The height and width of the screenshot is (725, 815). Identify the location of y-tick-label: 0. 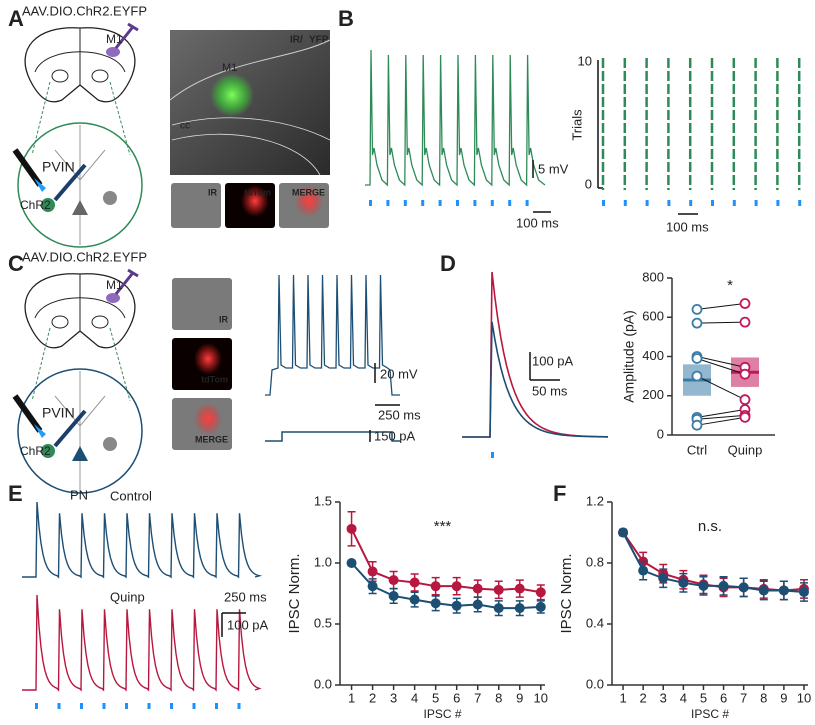
(660, 433).